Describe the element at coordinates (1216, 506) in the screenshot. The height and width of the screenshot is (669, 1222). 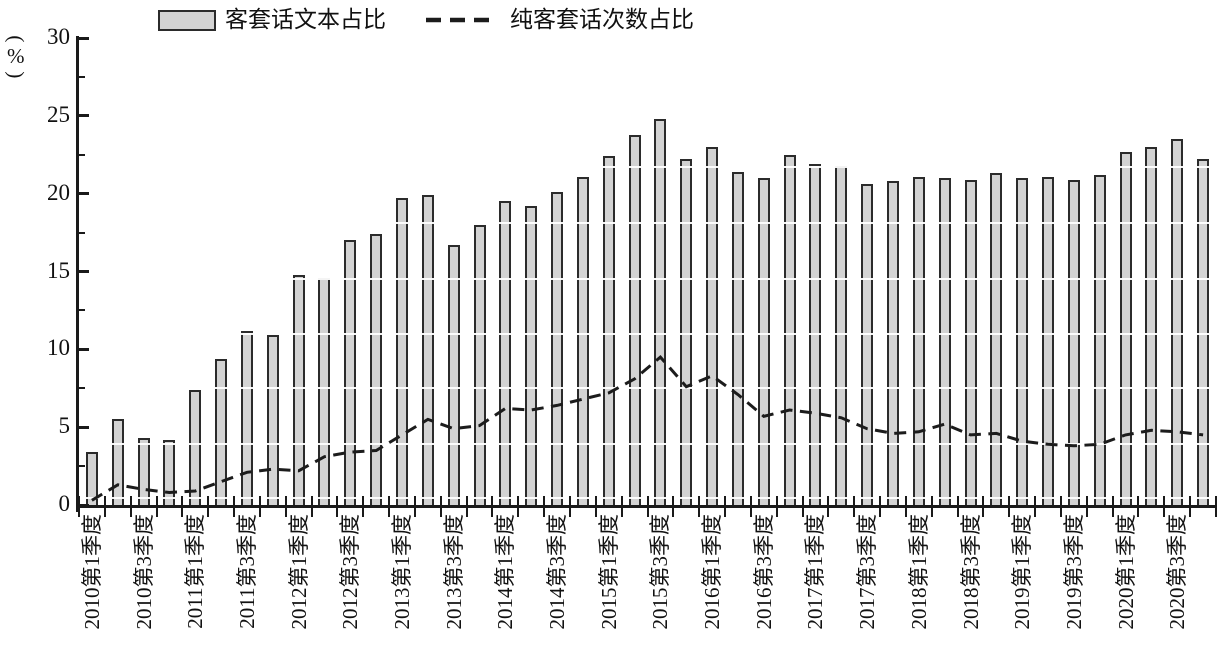
I see `x-axis-tick` at that location.